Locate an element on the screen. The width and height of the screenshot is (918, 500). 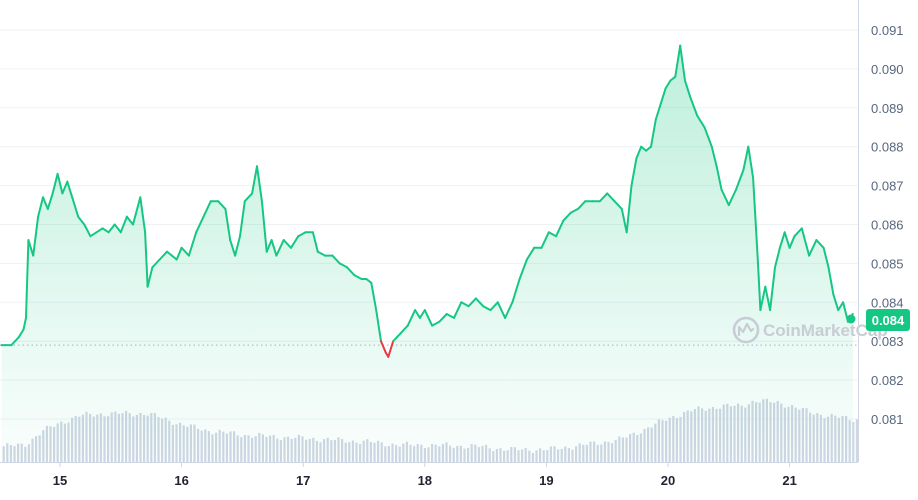
y-tick-label: 0.085 is located at coordinates (887, 263).